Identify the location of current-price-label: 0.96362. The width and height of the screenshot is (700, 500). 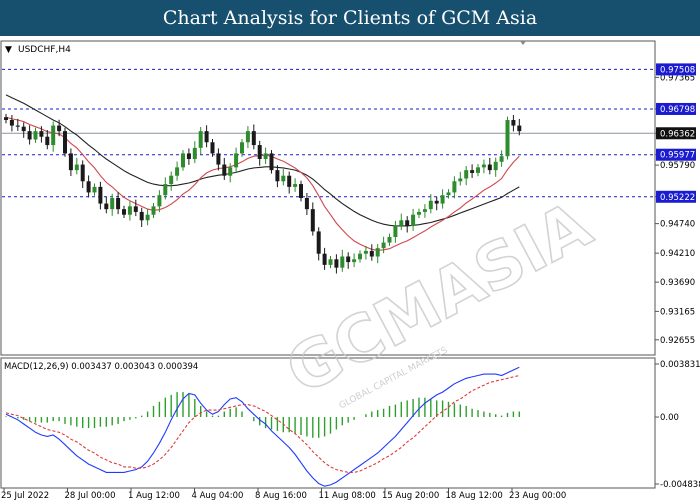
(677, 134).